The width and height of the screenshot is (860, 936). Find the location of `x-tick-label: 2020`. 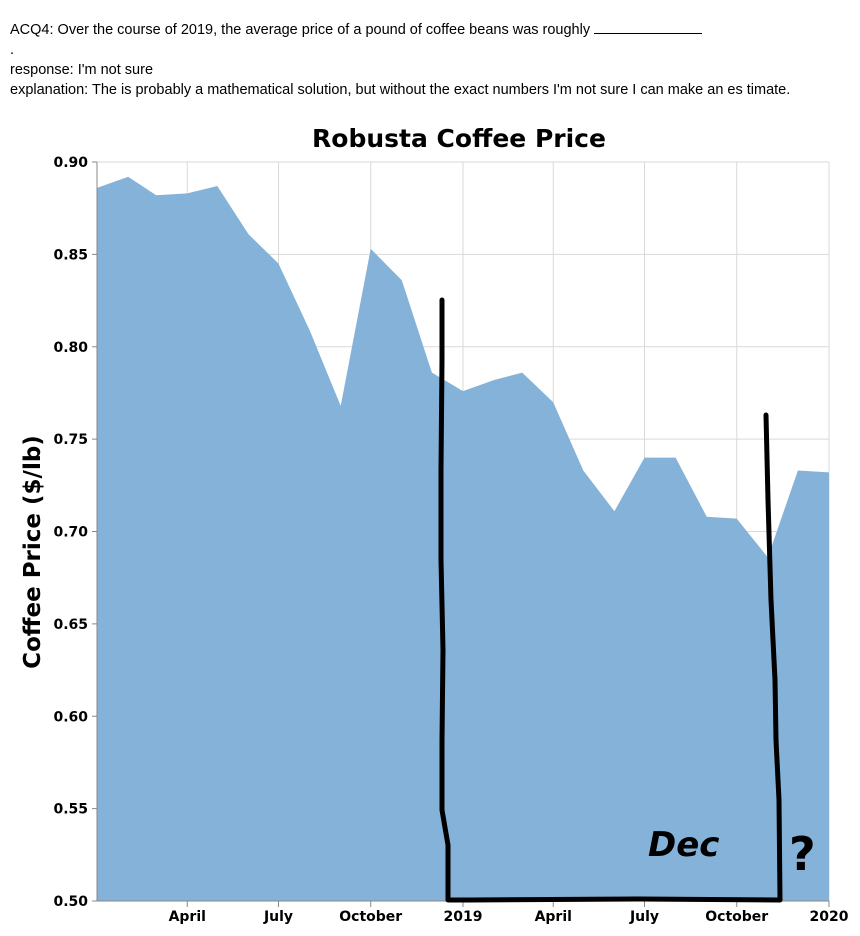

x-tick-label: 2020 is located at coordinates (829, 917).